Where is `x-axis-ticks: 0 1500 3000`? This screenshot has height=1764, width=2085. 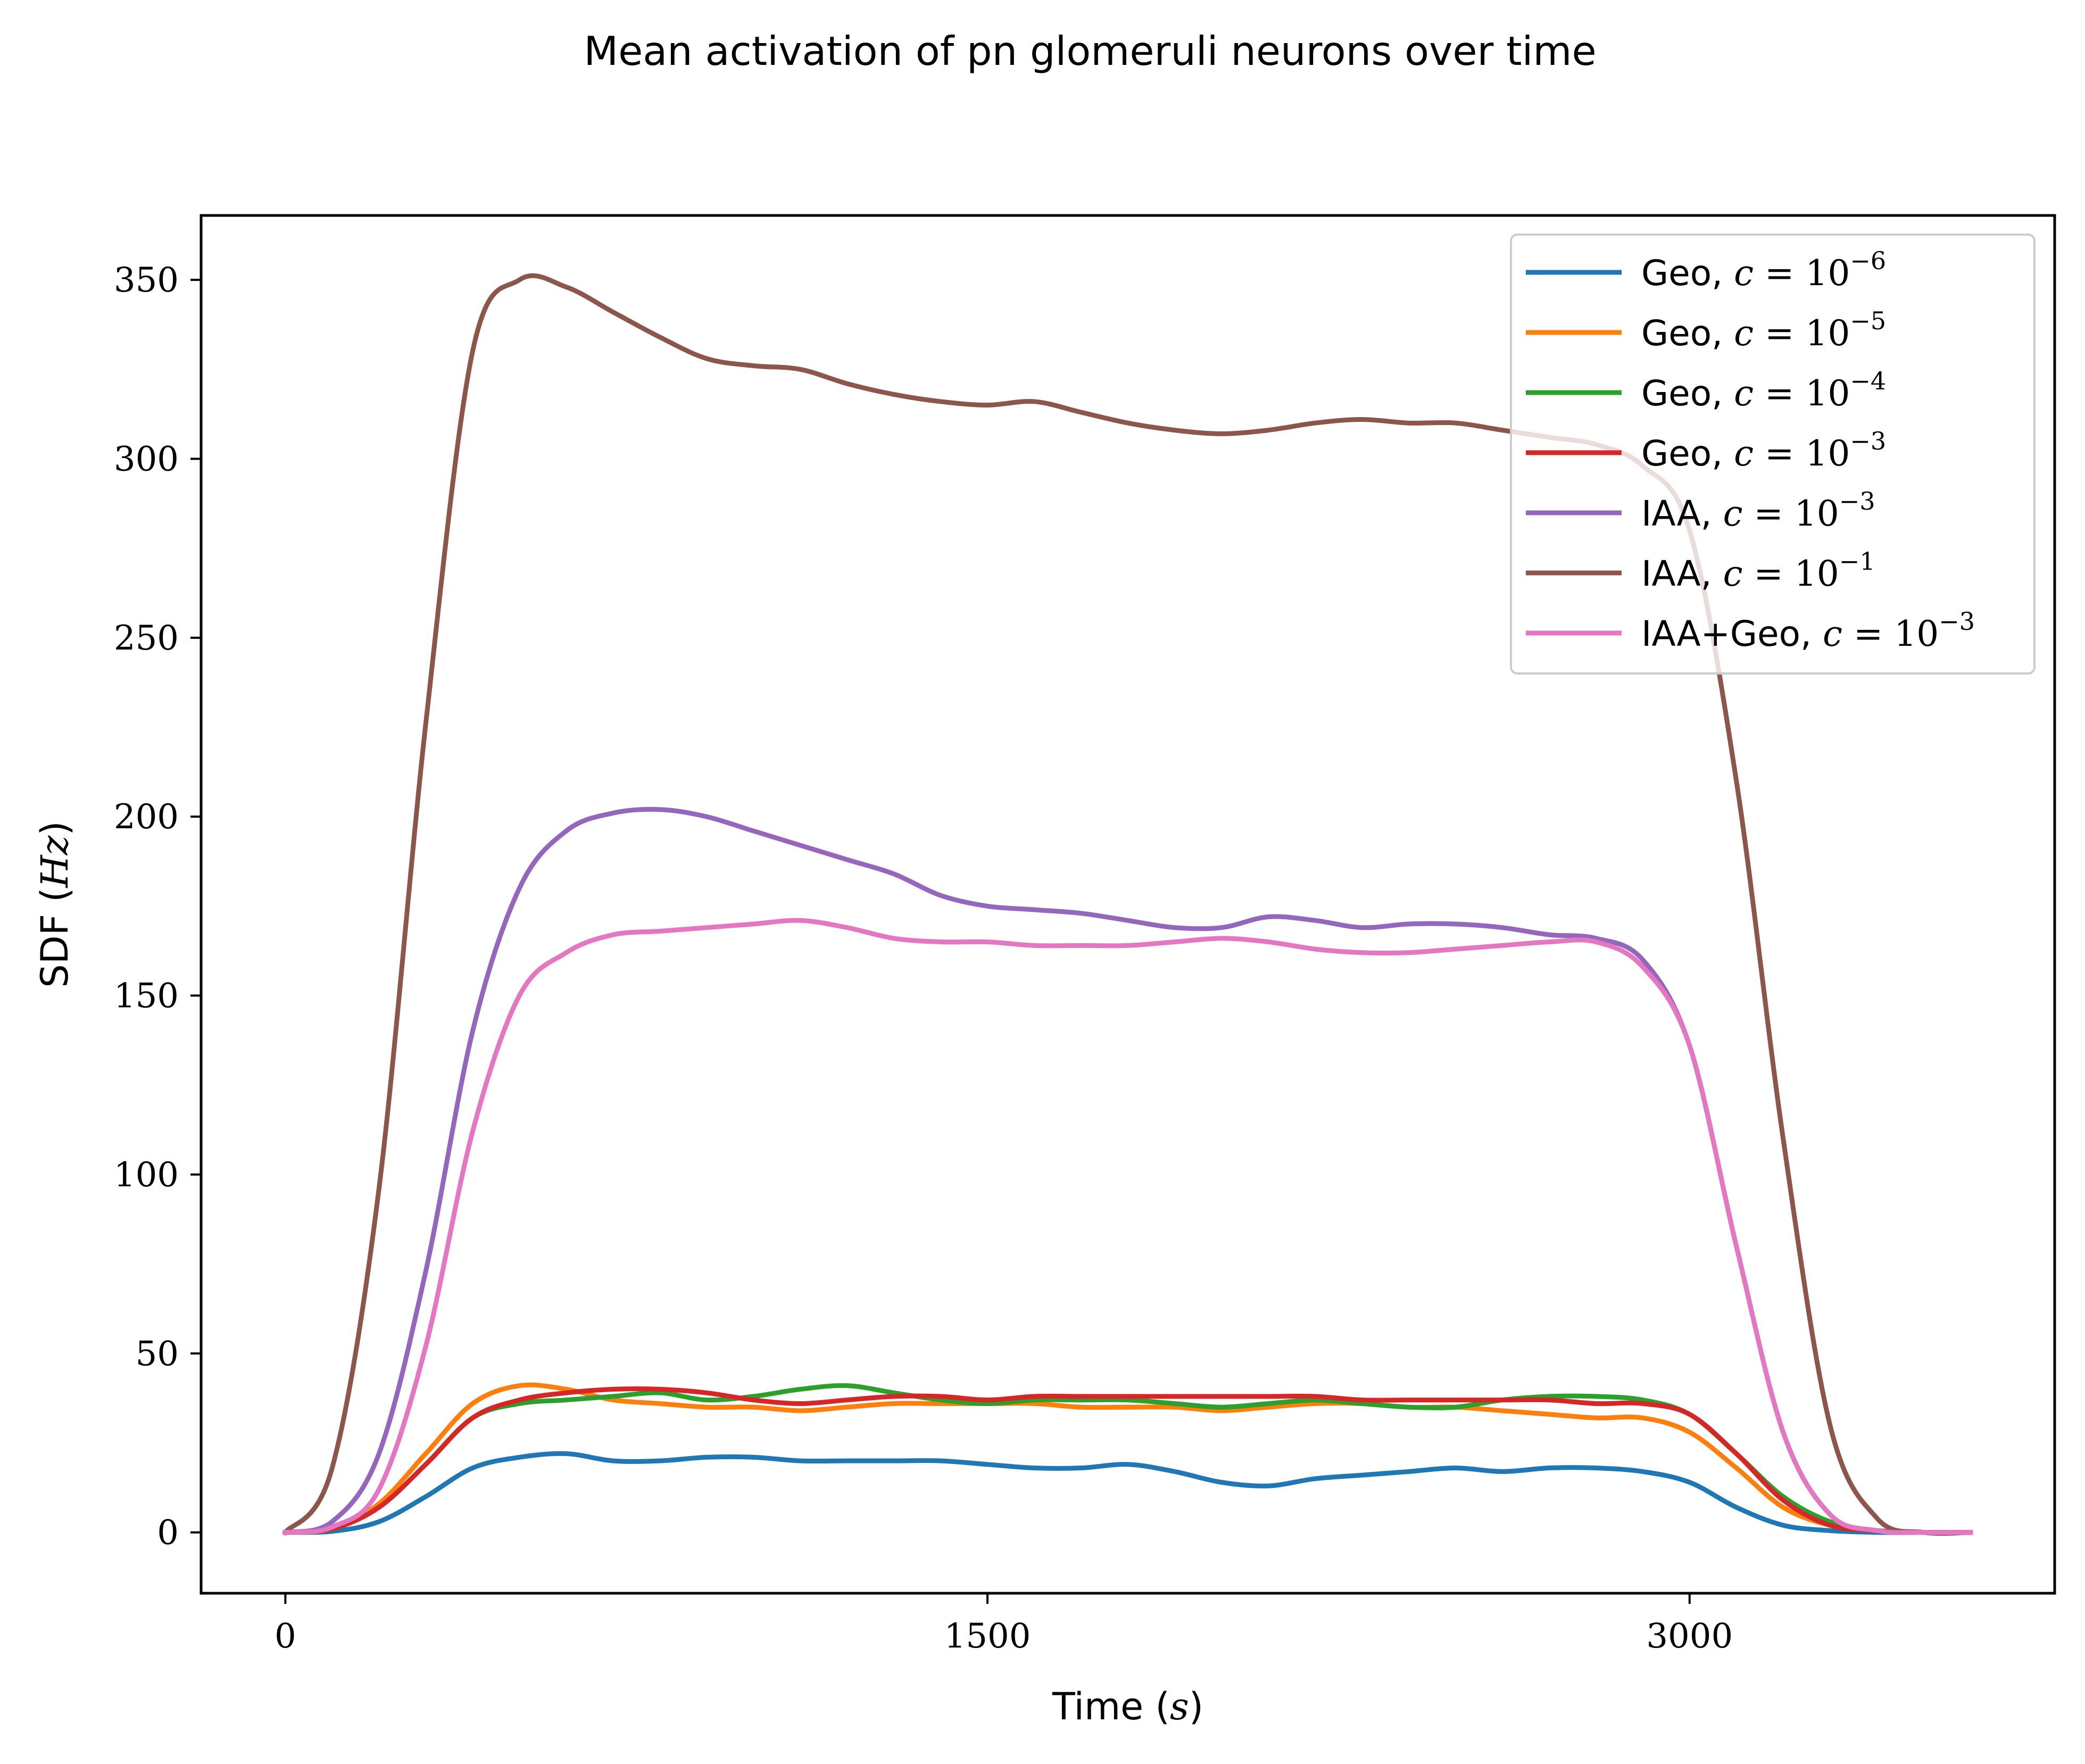
x-axis-ticks: 0 1500 3000 is located at coordinates (1004, 1625).